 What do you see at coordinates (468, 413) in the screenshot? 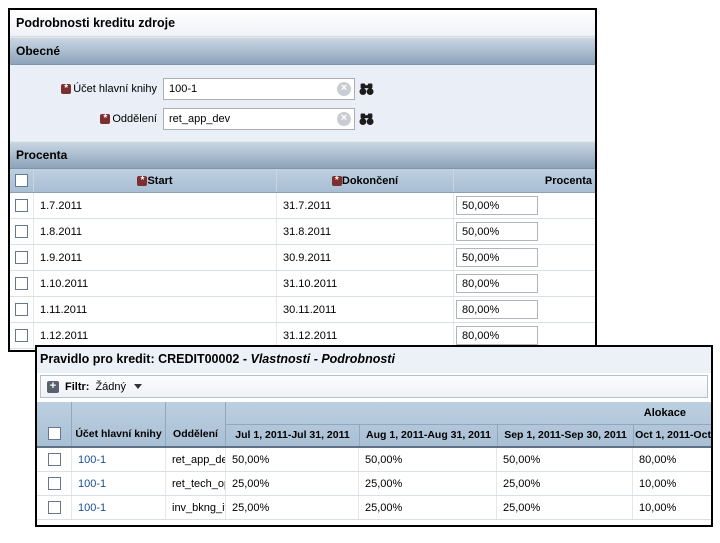
I see `group-header-allocation: Alokace` at bounding box center [468, 413].